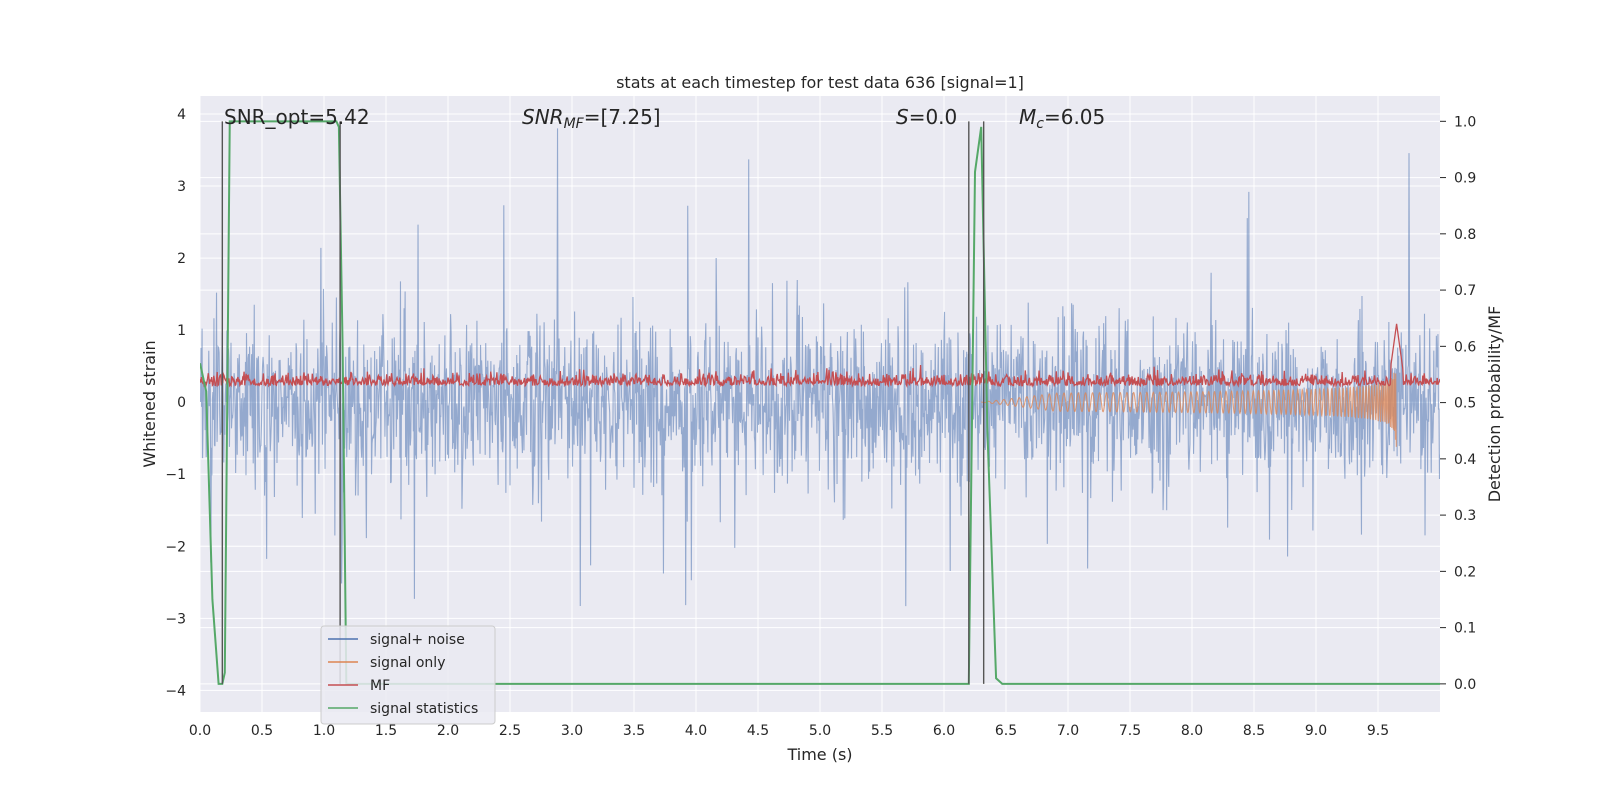 This screenshot has height=800, width=1600. Describe the element at coordinates (1465, 685) in the screenshot. I see `right-y-tick-label: 0.0` at that location.